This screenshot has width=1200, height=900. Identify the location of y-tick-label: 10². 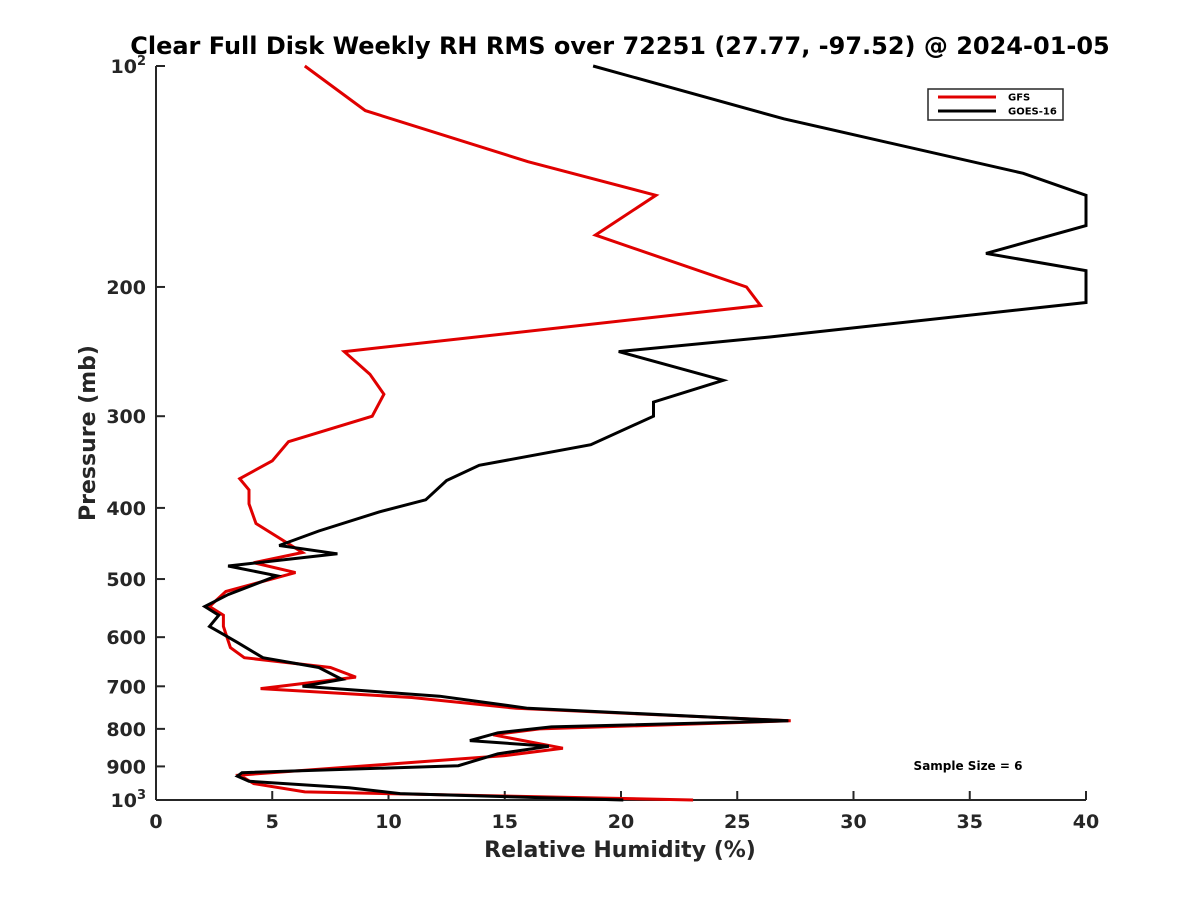
(129, 66).